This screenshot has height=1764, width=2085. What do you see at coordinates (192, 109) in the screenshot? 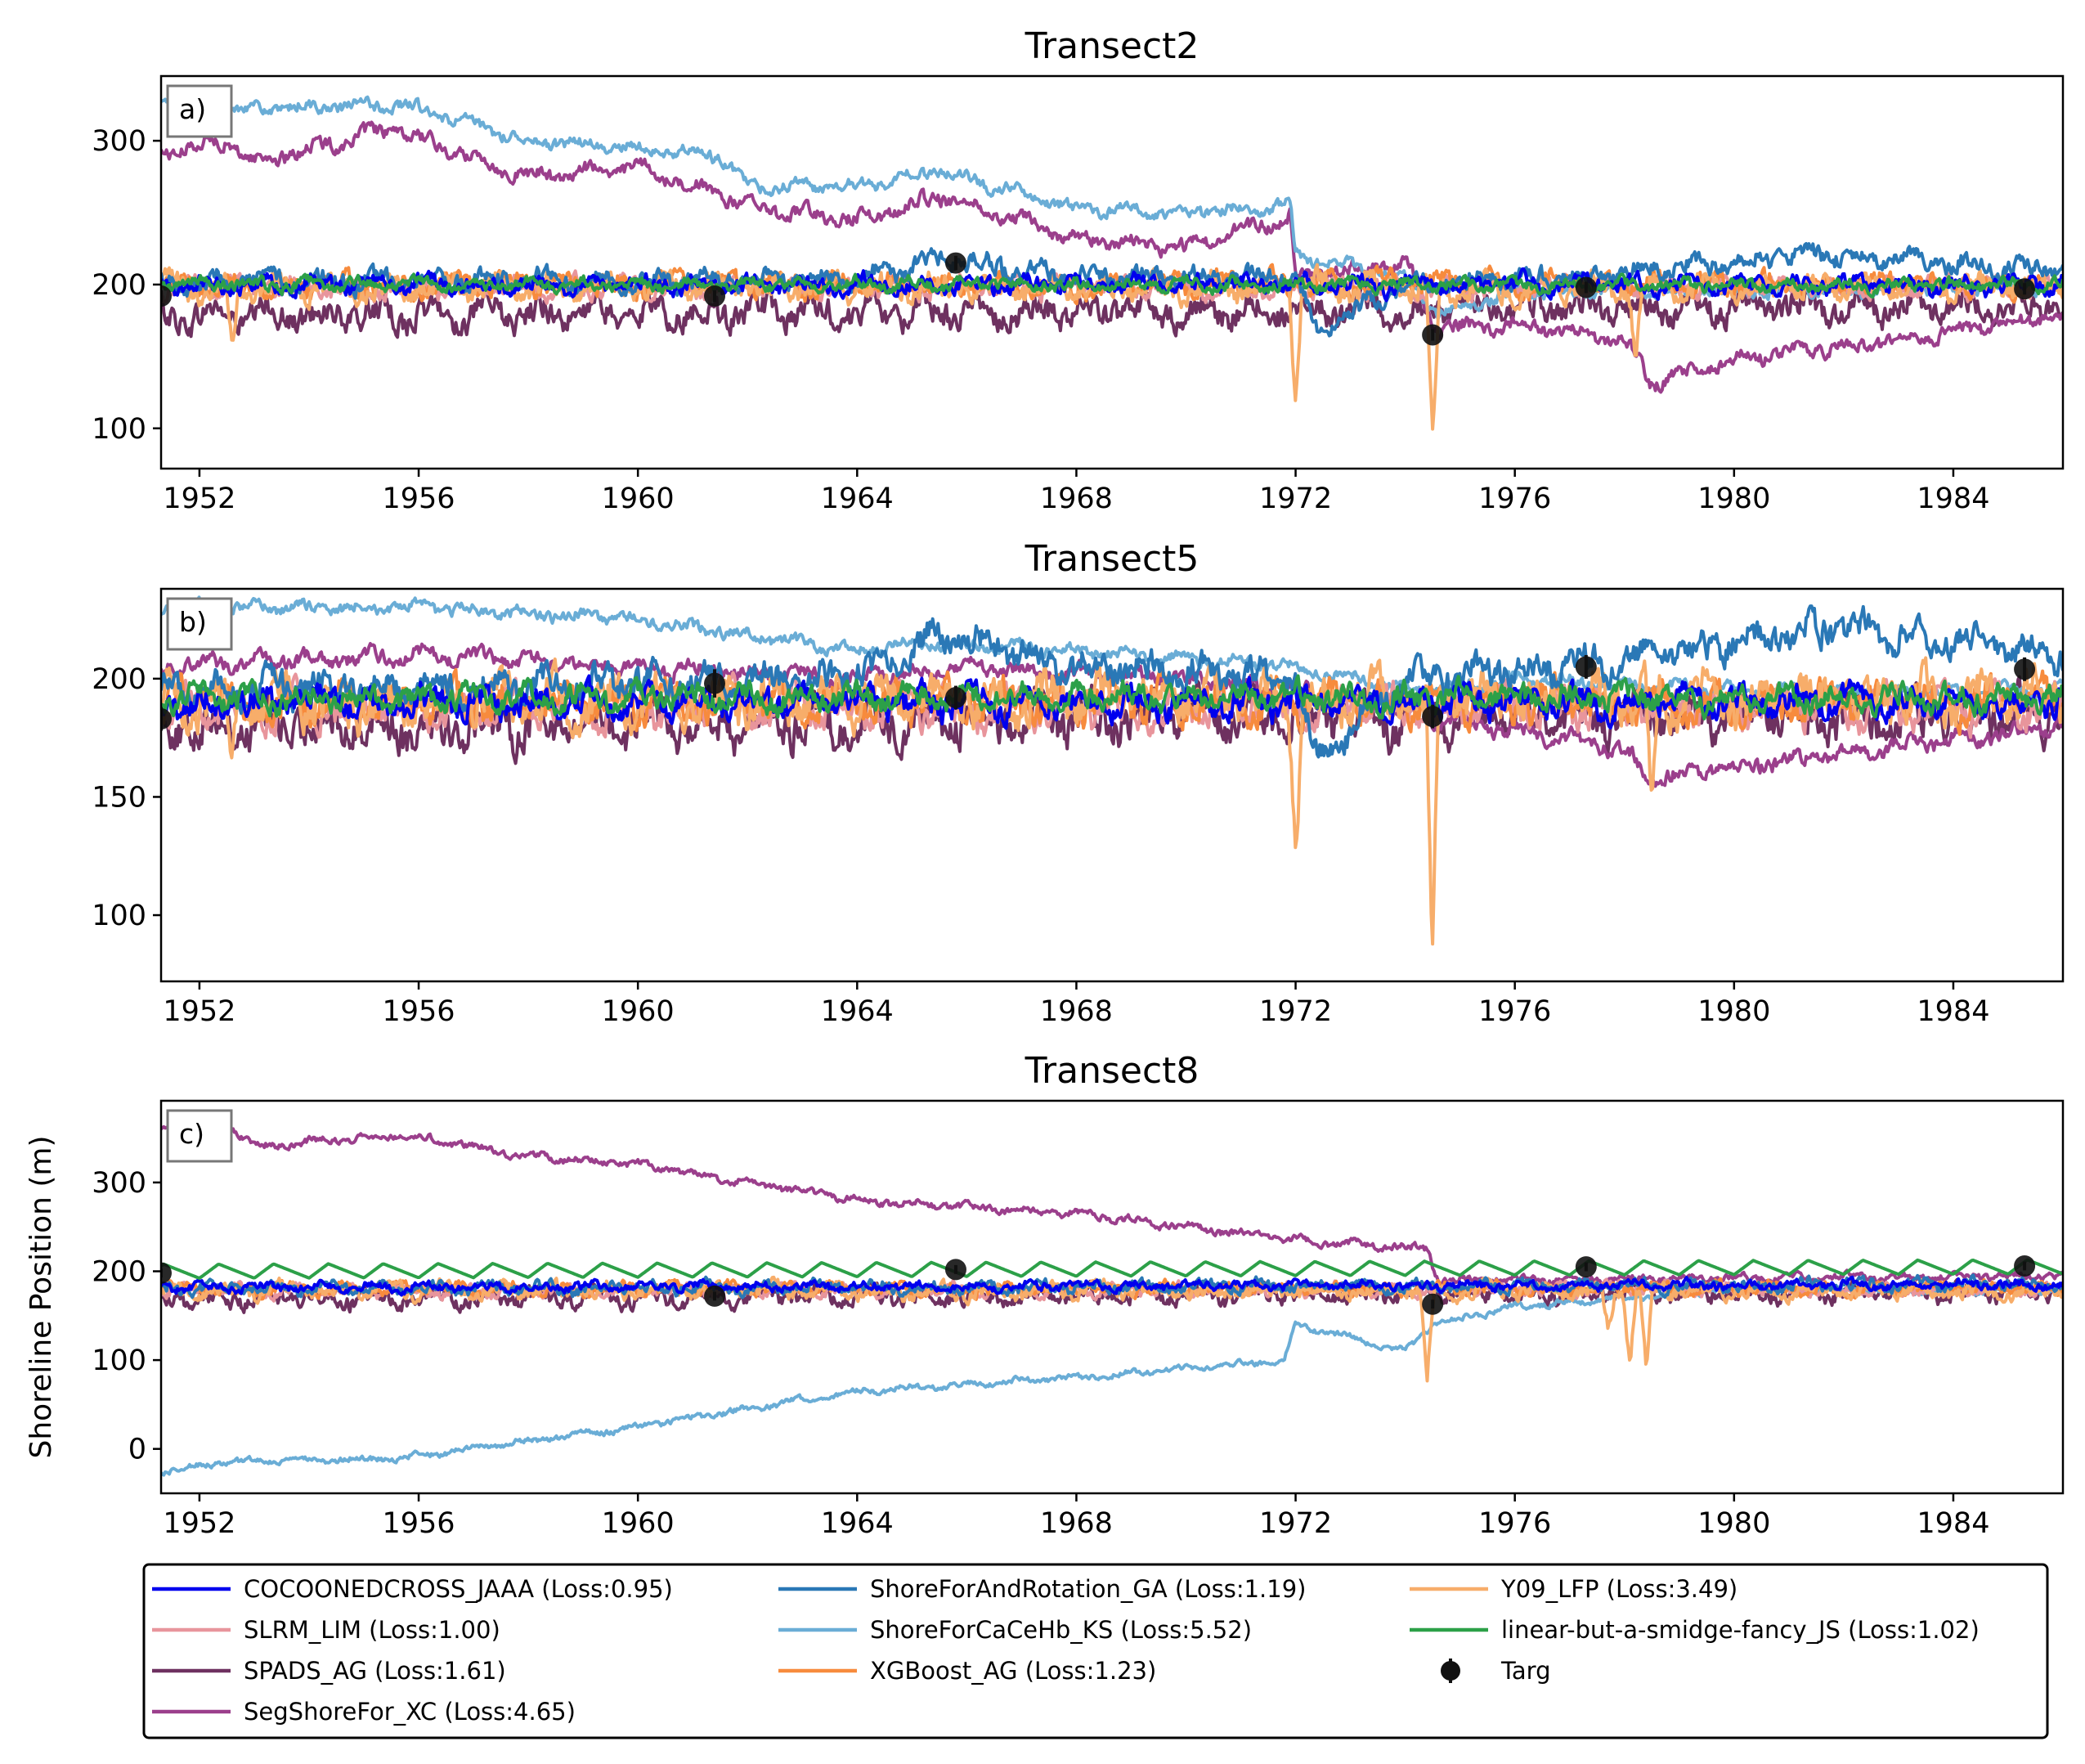
I see `panel-label-text: a)` at bounding box center [192, 109].